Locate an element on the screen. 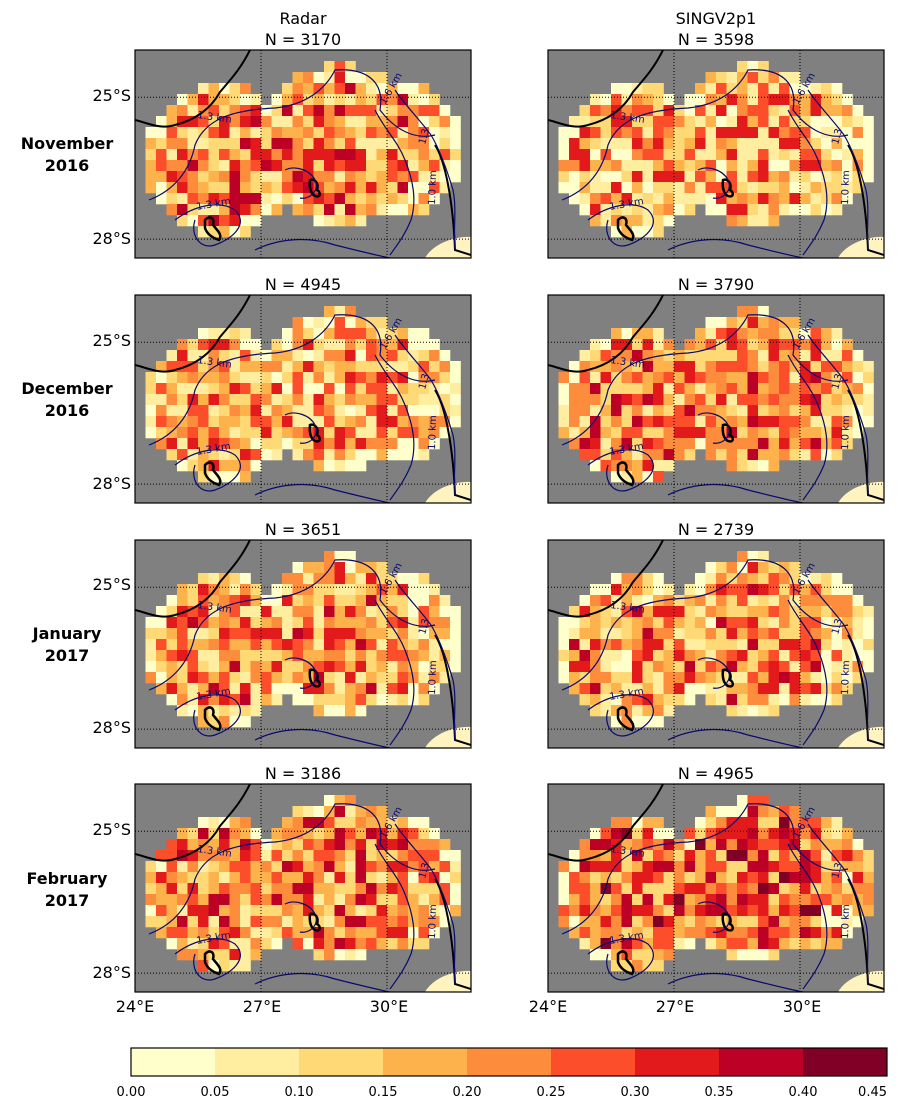 This screenshot has width=906, height=1104. border-line-north is located at coordinates (212, 333).